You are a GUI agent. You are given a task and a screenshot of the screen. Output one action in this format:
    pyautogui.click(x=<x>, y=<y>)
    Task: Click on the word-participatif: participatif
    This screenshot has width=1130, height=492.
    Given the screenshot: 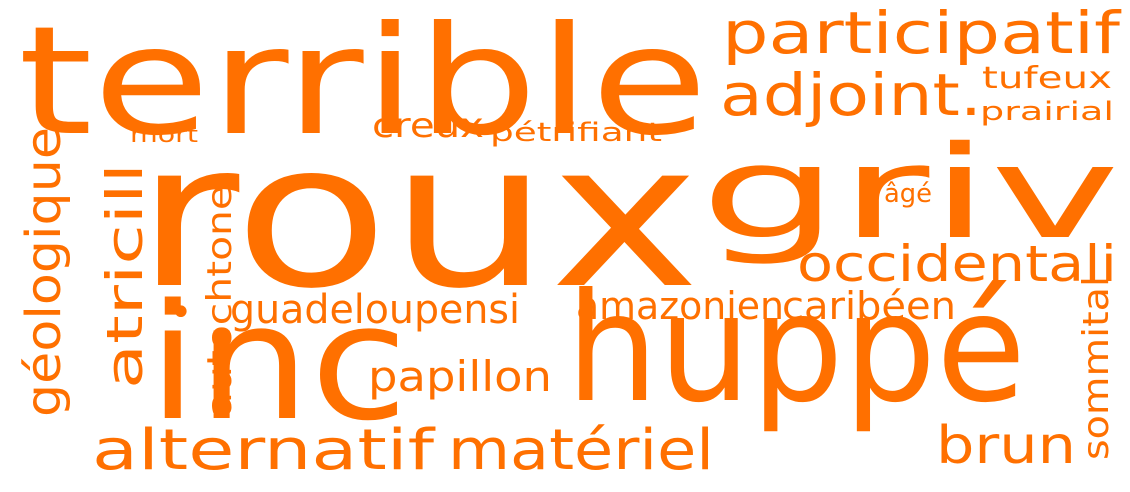 What is the action you would take?
    pyautogui.click(x=922, y=33)
    